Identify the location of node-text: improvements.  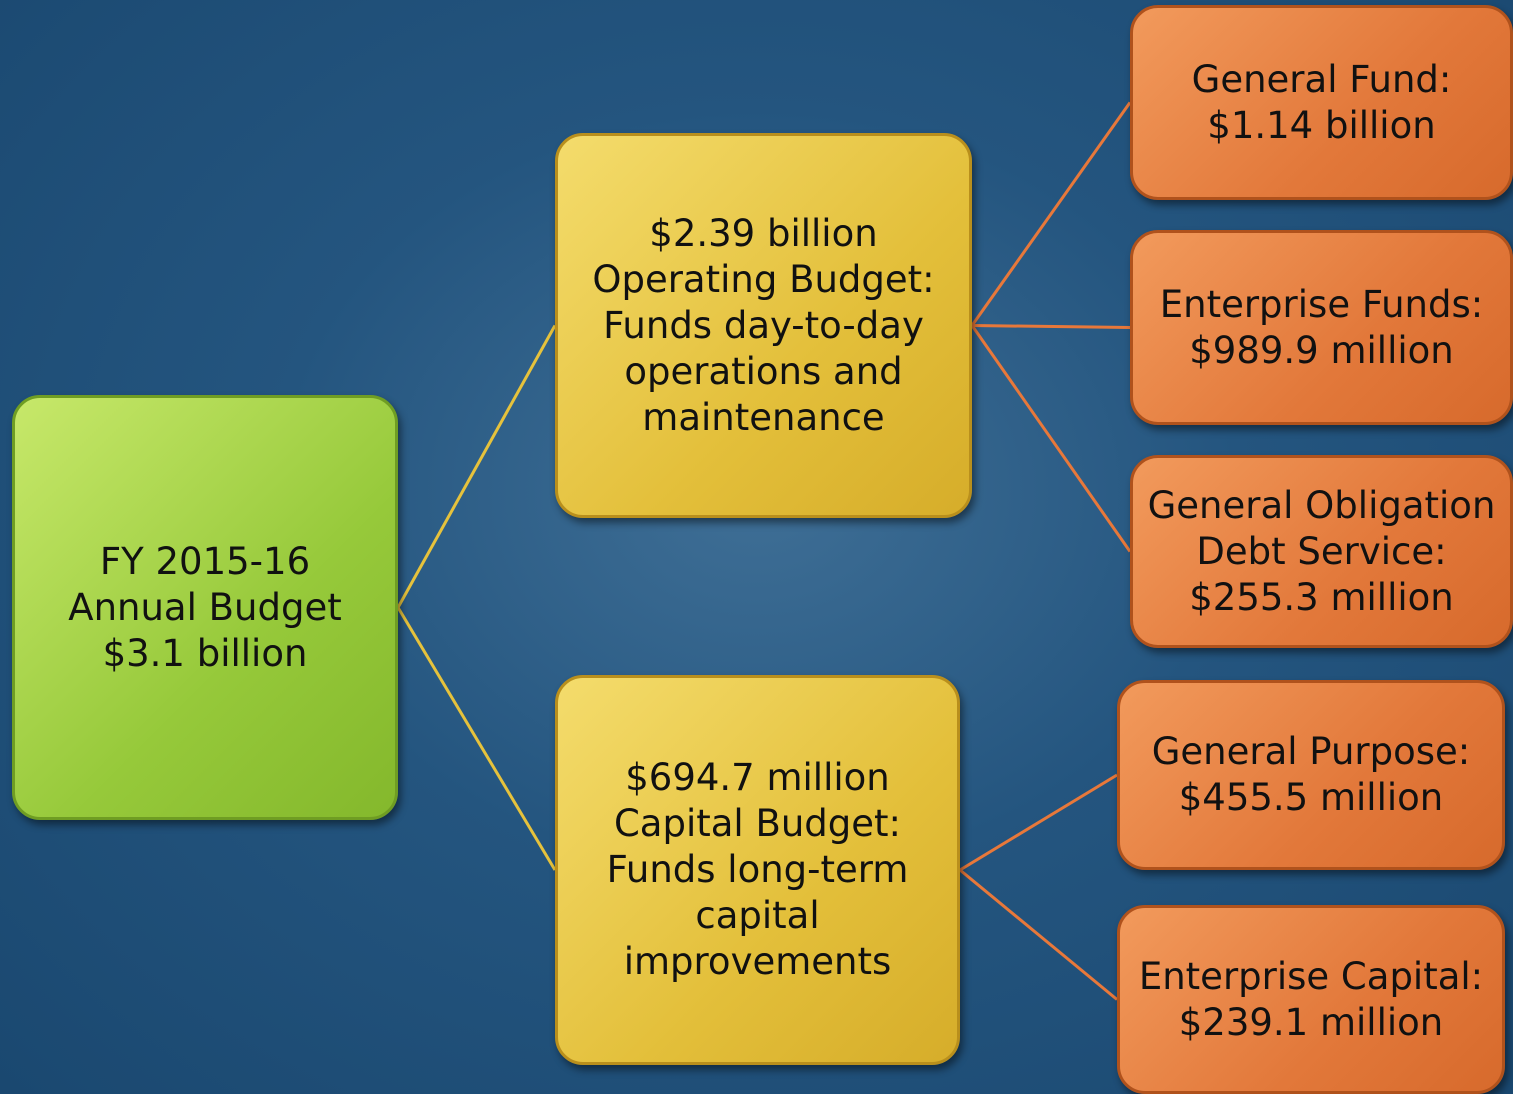
(757, 961).